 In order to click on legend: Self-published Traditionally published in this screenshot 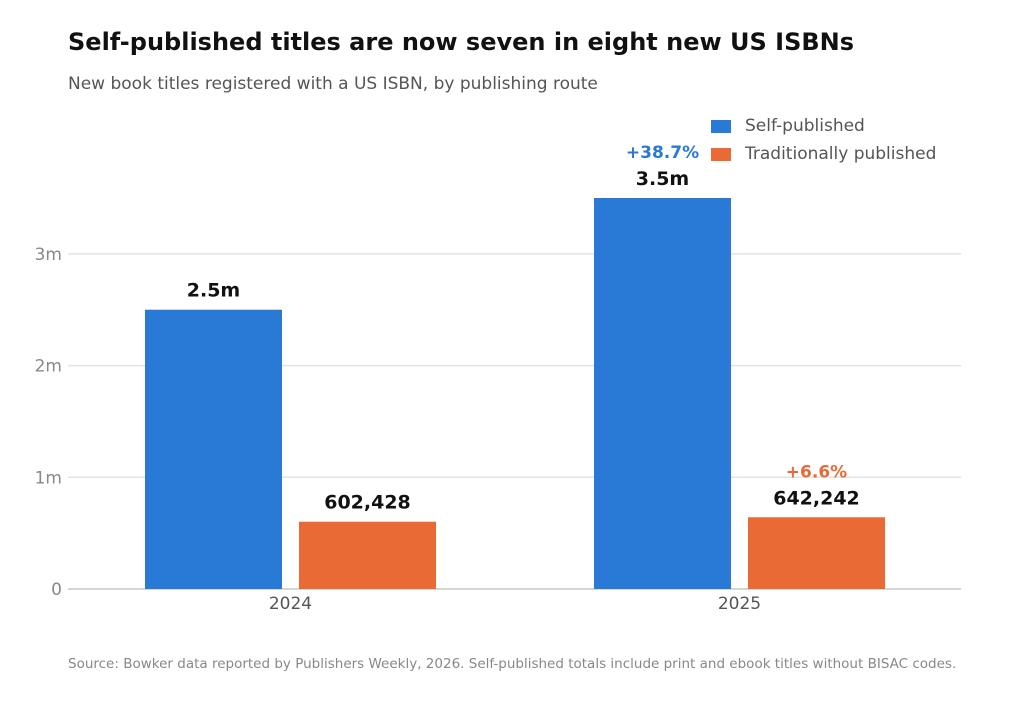, I will do `click(823, 140)`.